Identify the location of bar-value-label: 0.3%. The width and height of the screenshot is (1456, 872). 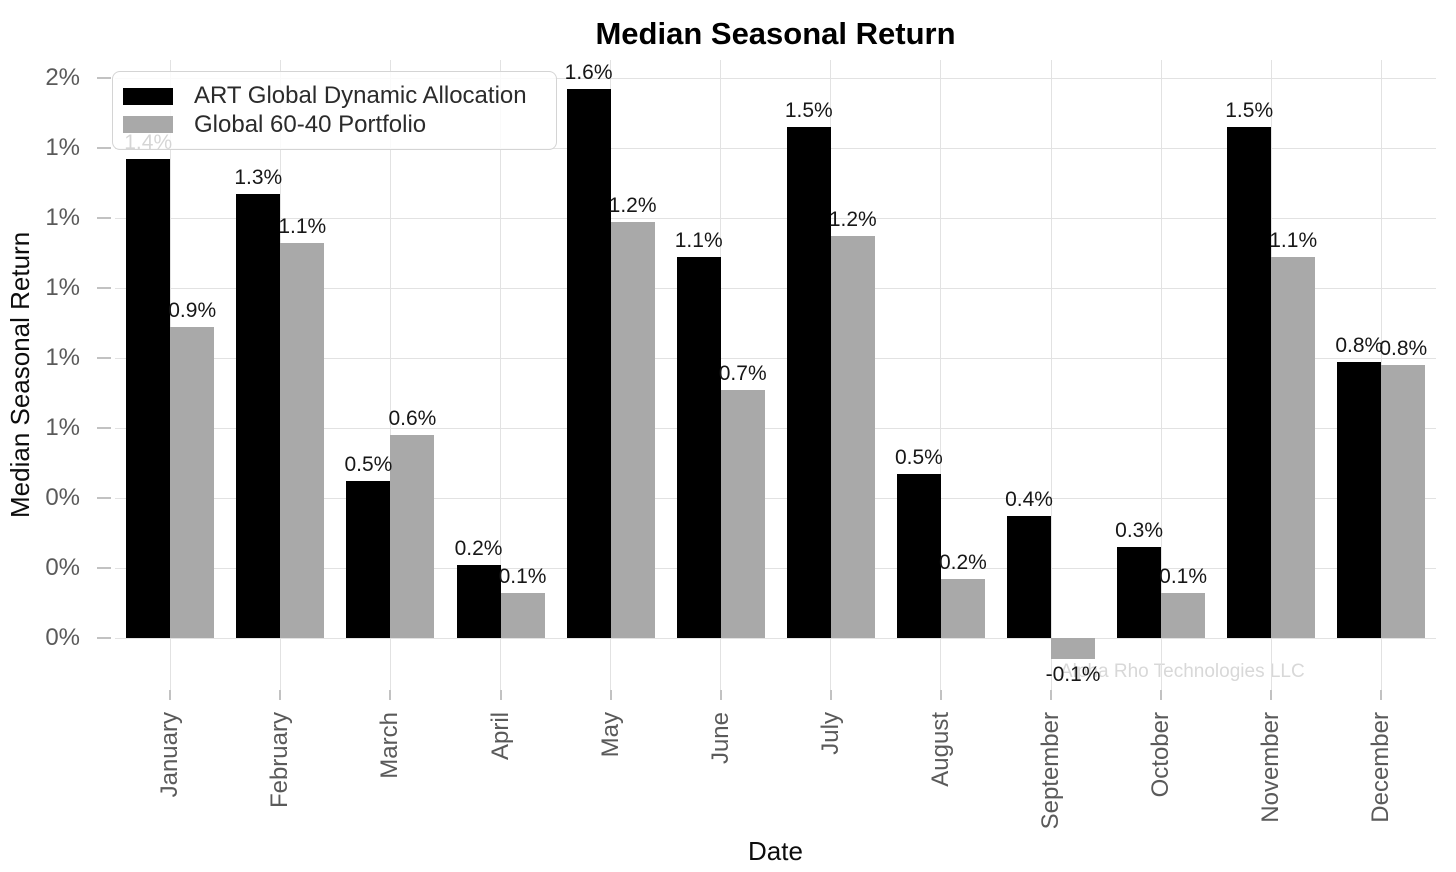
(1139, 530).